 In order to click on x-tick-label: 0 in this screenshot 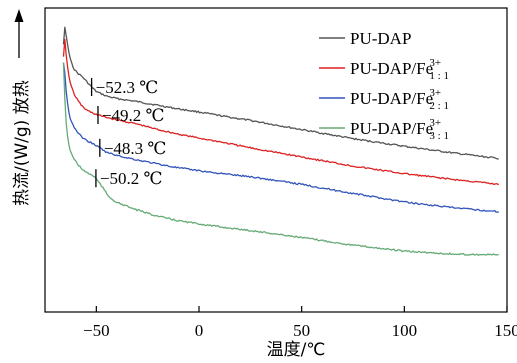, I will do `click(199, 330)`.